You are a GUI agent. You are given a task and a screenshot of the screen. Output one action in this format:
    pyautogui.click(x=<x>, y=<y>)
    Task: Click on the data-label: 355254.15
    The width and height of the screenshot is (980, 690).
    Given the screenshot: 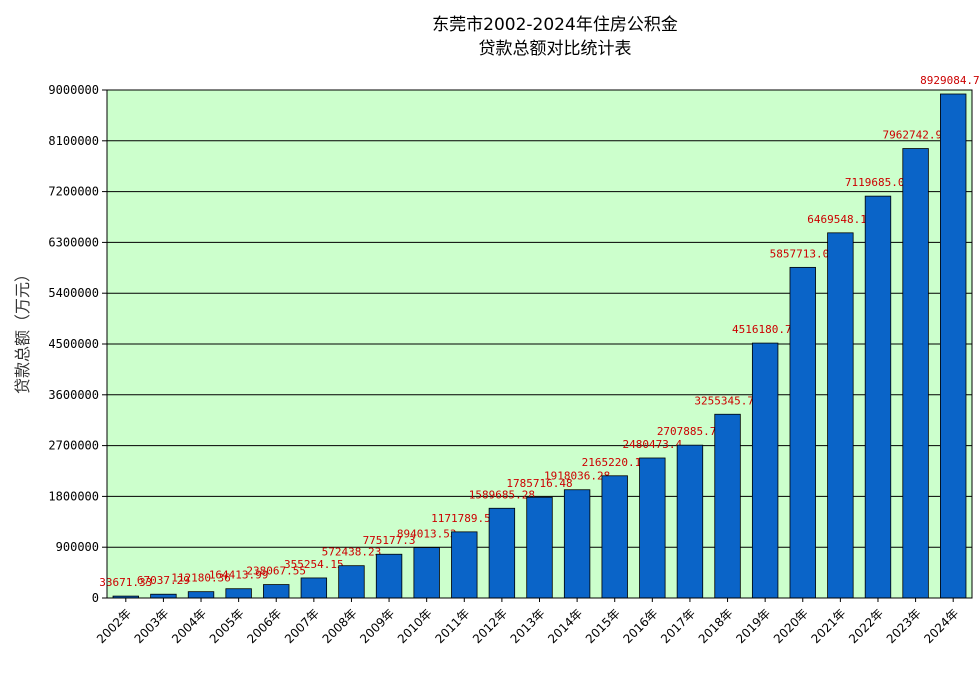 What is the action you would take?
    pyautogui.click(x=314, y=564)
    